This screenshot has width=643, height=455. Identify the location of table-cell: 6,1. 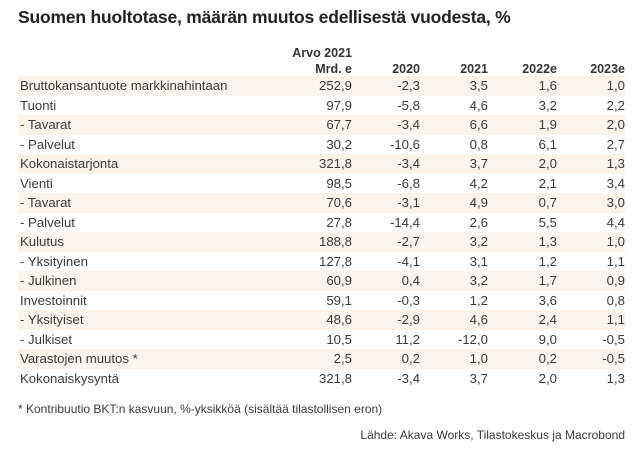
(547, 144).